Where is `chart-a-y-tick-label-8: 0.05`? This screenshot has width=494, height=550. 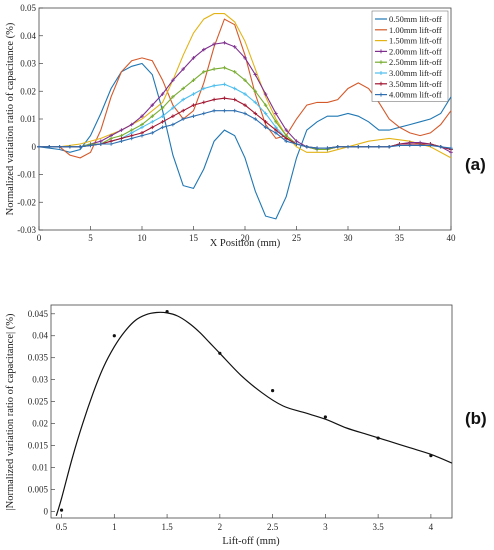 chart-a-y-tick-label-8: 0.05 is located at coordinates (28, 8).